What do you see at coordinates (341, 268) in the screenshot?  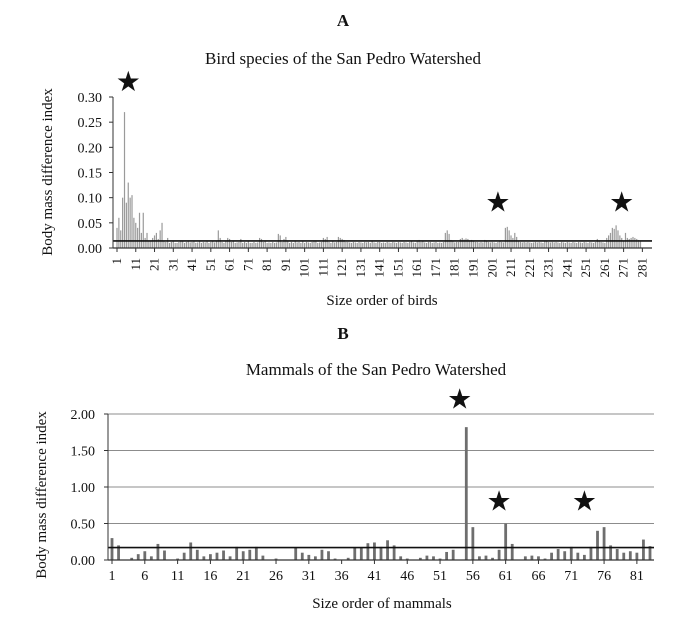 I see `x-tick-label: 121` at bounding box center [341, 268].